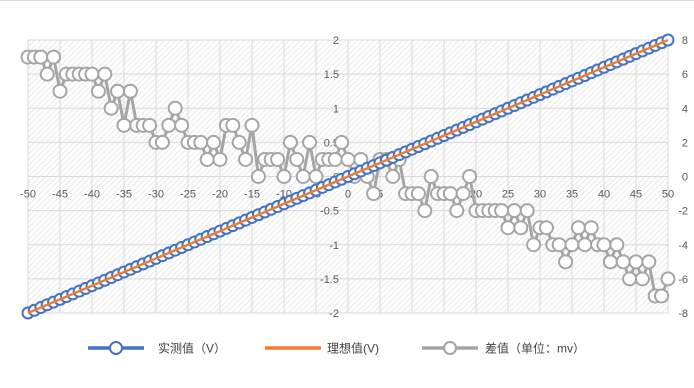 The width and height of the screenshot is (694, 388). I want to click on x-tick-label: 0, so click(348, 195).